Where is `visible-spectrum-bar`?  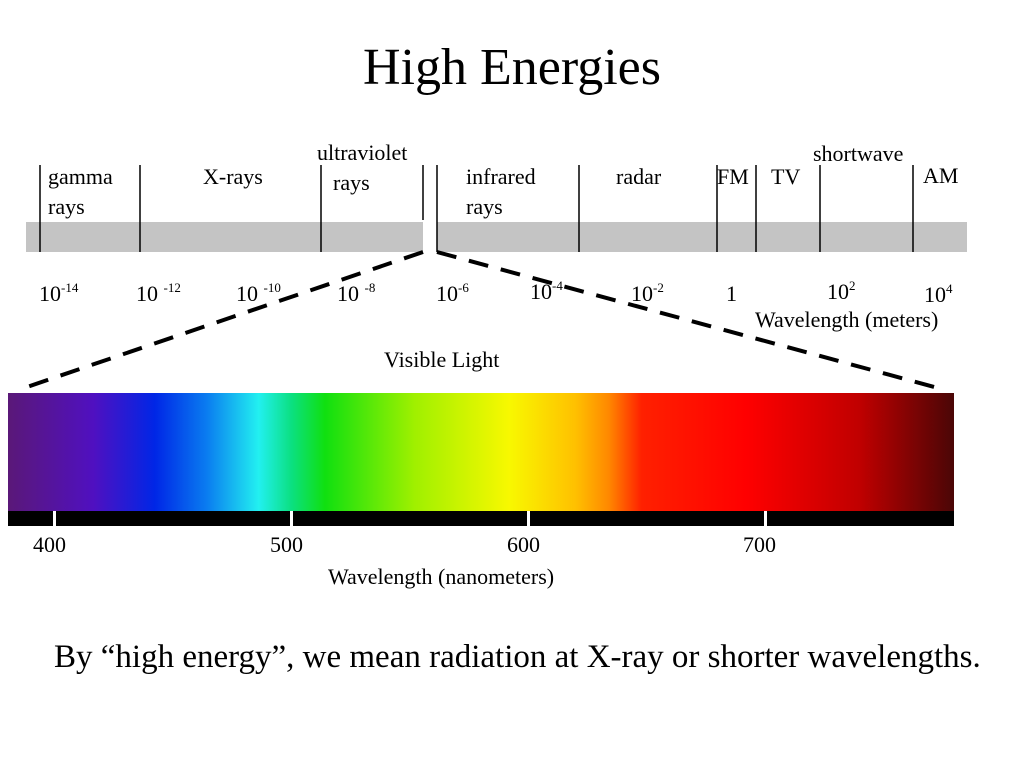
visible-spectrum-bar is located at coordinates (481, 452).